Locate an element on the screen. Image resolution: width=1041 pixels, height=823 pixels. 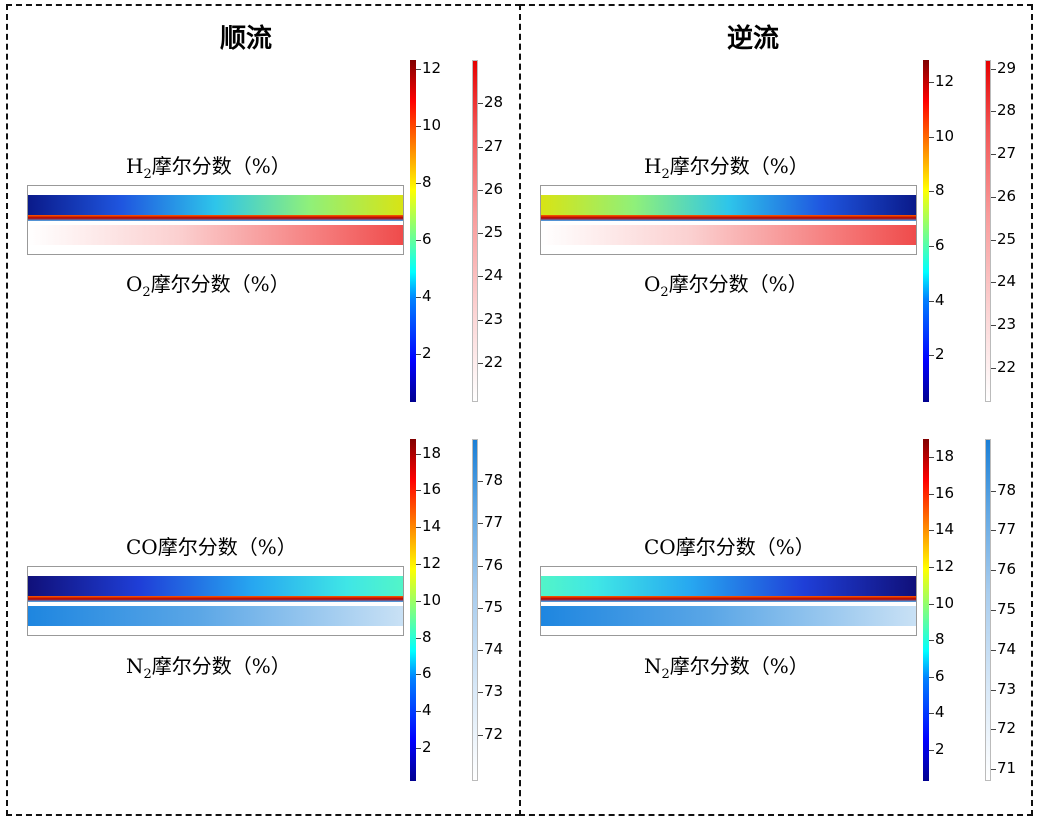
colorbar-tick-label: 77 is located at coordinates (494, 522).